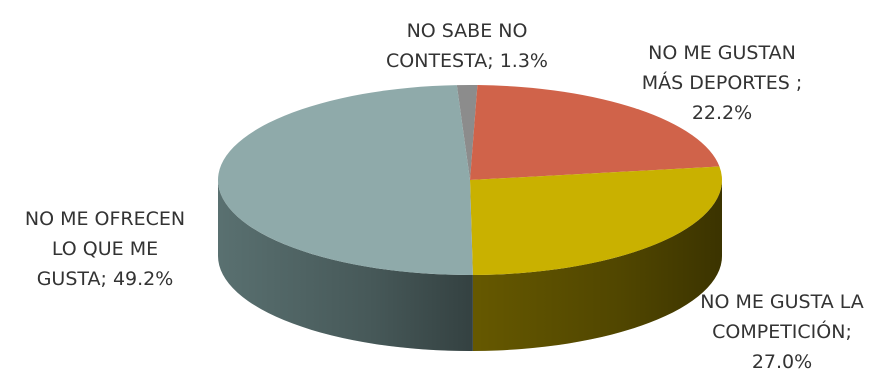 This screenshot has height=376, width=881. Describe the element at coordinates (722, 113) in the screenshot. I see `slice-label-line: 22.2%` at that location.